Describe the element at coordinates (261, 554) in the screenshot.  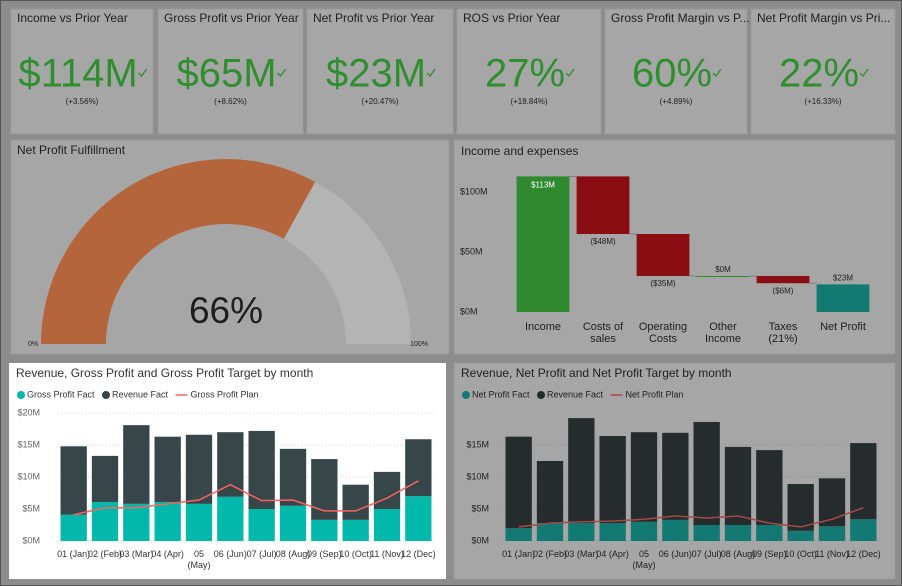
I see `x-tick-label: 07 (Jul)` at that location.